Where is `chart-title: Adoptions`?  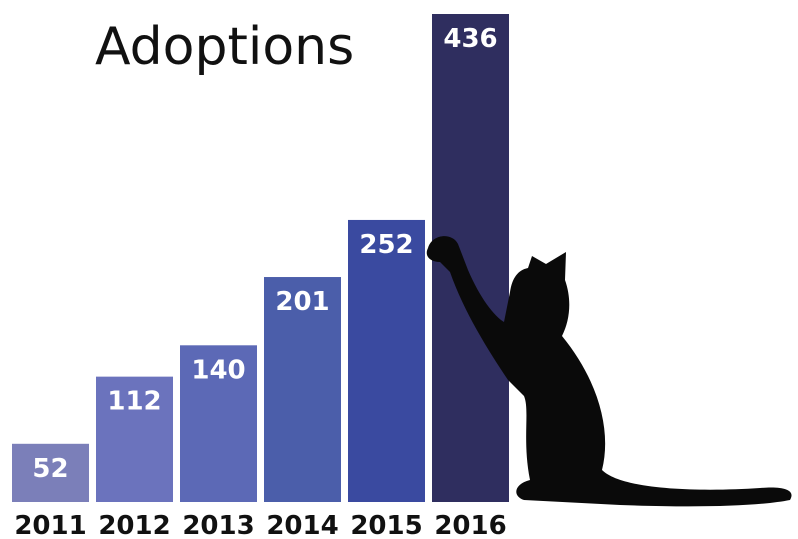 chart-title: Adoptions is located at coordinates (224, 47).